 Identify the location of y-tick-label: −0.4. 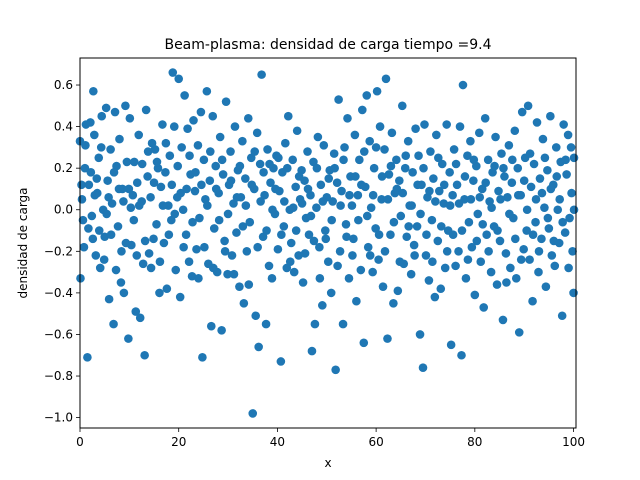
(58, 293).